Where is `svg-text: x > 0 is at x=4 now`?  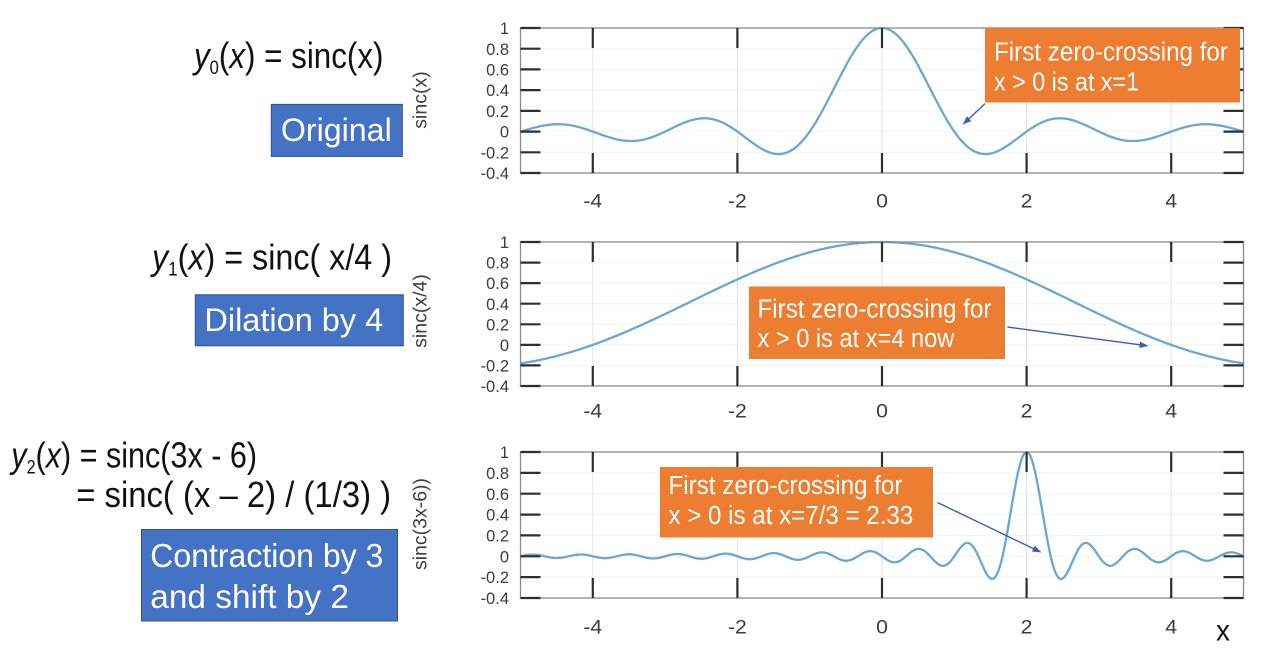 svg-text: x > 0 is at x=4 now is located at coordinates (856, 339).